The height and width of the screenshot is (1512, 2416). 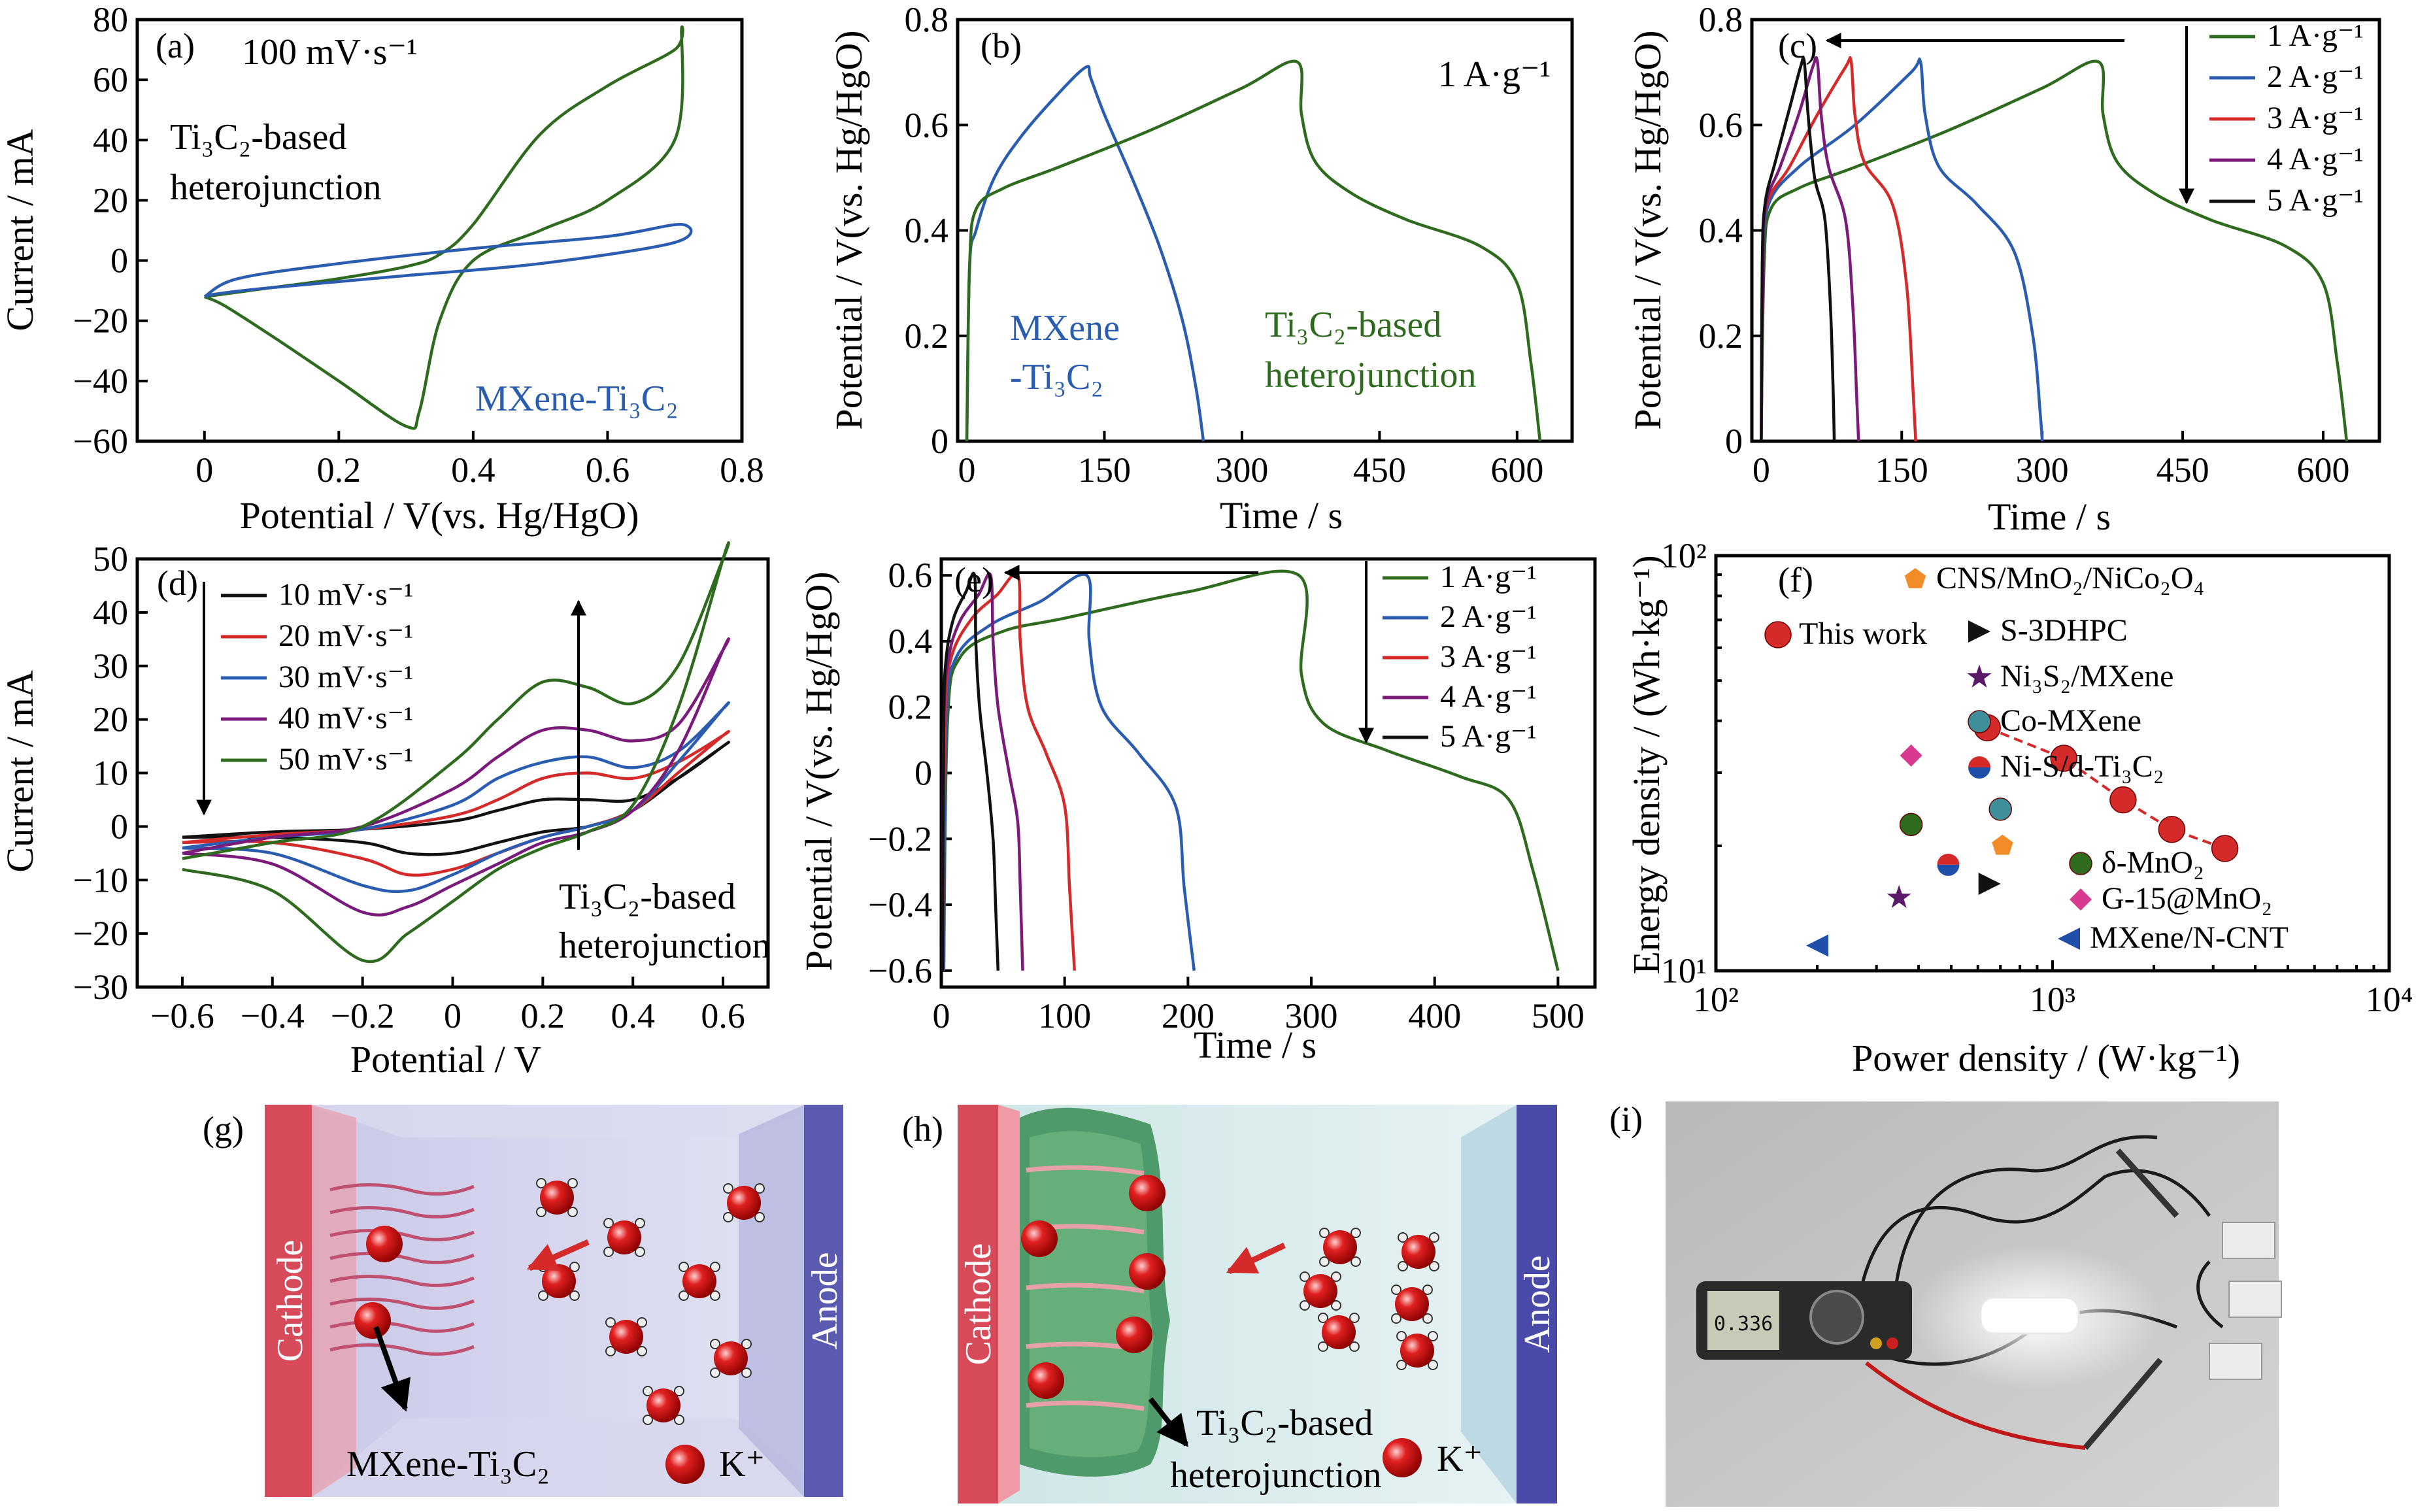 I want to click on panel-g-cathode-label: Cathode, so click(x=290, y=1301).